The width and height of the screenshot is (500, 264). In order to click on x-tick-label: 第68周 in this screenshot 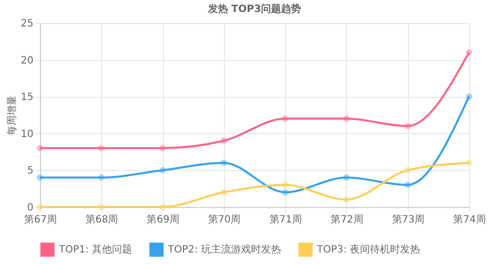, I will do `click(101, 220)`.